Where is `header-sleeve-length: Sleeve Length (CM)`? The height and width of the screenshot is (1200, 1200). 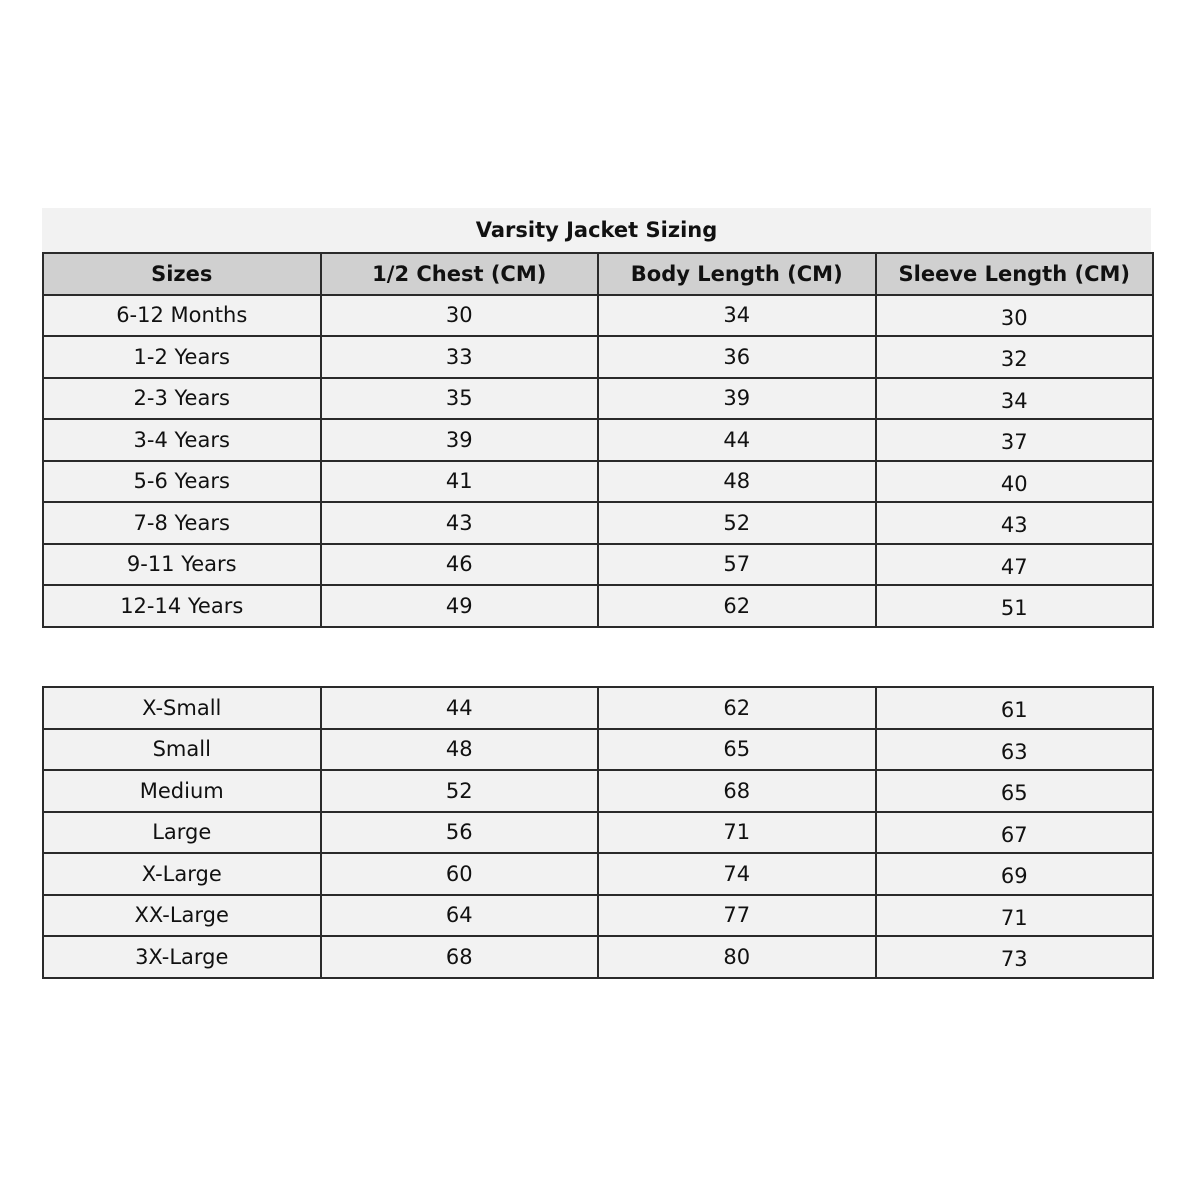
header-sleeve-length: Sleeve Length (CM) is located at coordinates (1014, 274).